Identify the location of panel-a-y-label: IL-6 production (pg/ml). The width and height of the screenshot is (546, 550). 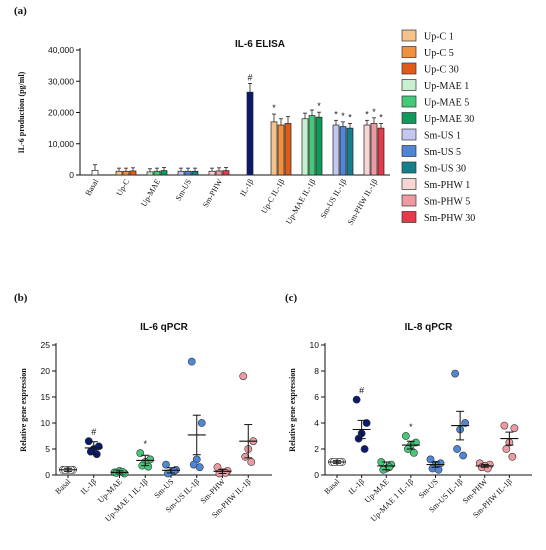
(21, 112).